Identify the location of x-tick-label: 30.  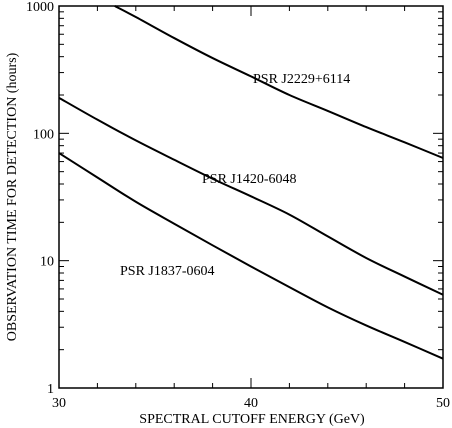
(59, 403).